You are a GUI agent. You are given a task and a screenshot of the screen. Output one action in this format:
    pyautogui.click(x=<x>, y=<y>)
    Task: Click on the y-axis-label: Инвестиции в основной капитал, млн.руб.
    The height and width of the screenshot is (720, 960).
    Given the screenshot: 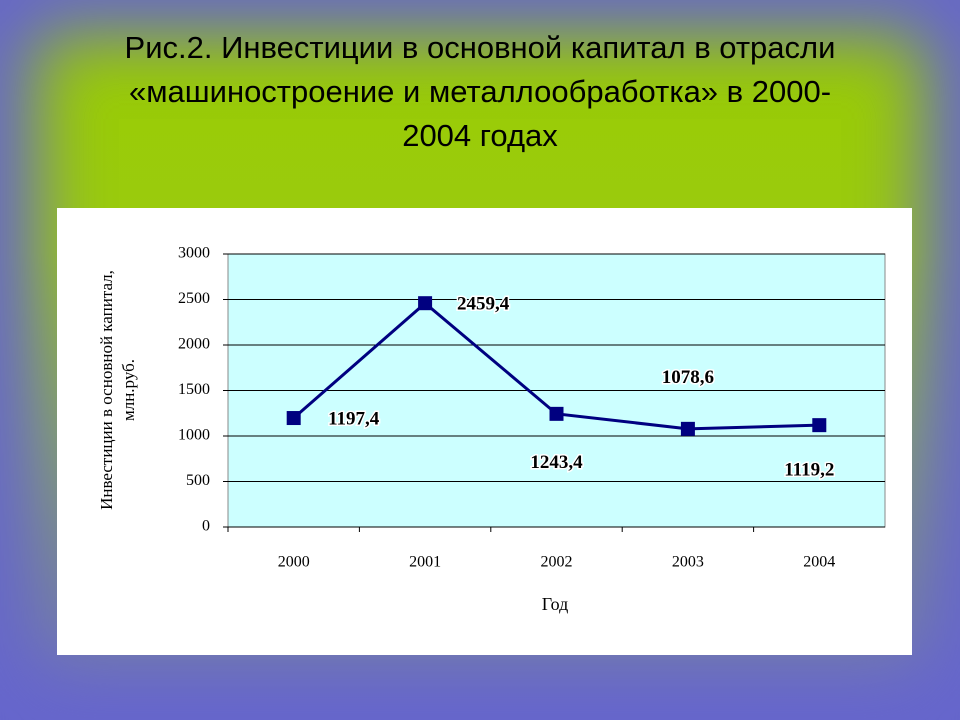 What is the action you would take?
    pyautogui.click(x=117, y=390)
    